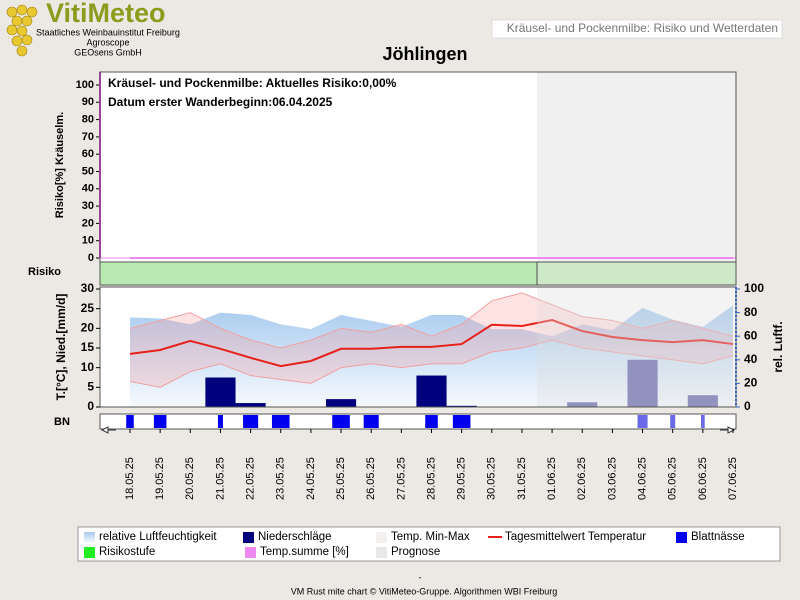  What do you see at coordinates (778, 346) in the screenshot?
I see `y2-axis-label: rel. Luftf.` at bounding box center [778, 346].